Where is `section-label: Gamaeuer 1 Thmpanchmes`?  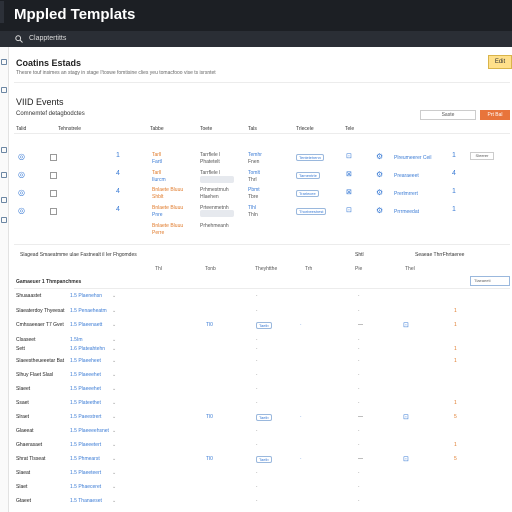 section-label: Gamaeuer 1 Thmpanchmes is located at coordinates (49, 282).